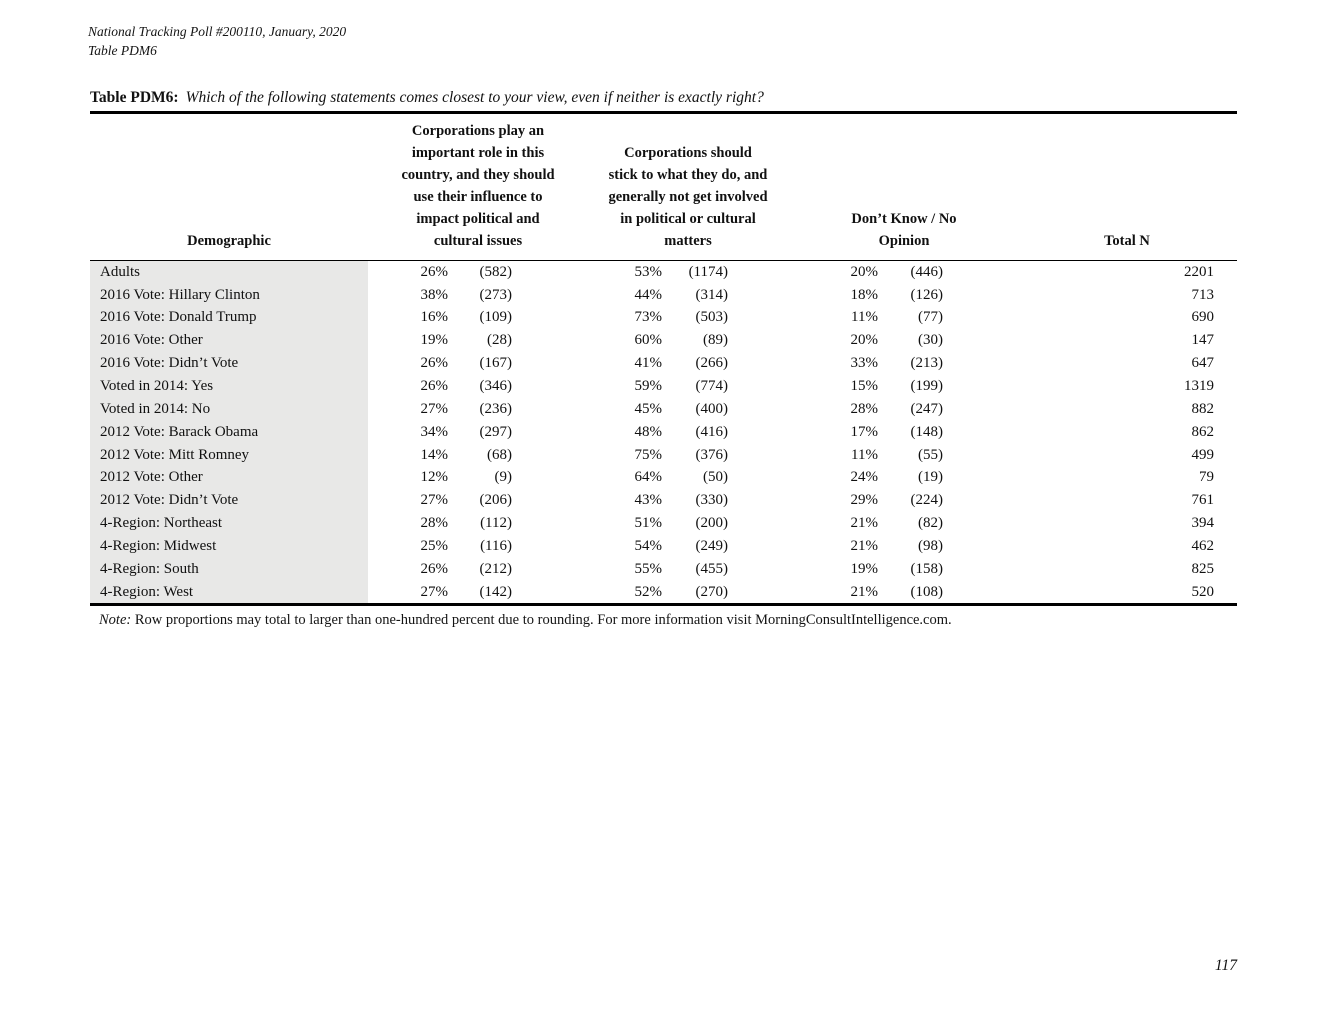 This screenshot has height=1020, width=1320. What do you see at coordinates (496, 500) in the screenshot?
I see `n-influence: (206)` at bounding box center [496, 500].